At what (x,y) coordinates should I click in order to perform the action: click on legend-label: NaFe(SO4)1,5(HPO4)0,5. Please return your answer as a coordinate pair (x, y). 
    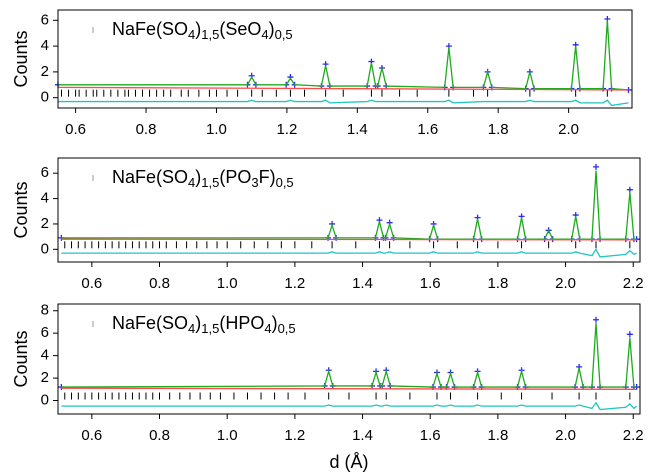
    Looking at the image, I should click on (204, 325).